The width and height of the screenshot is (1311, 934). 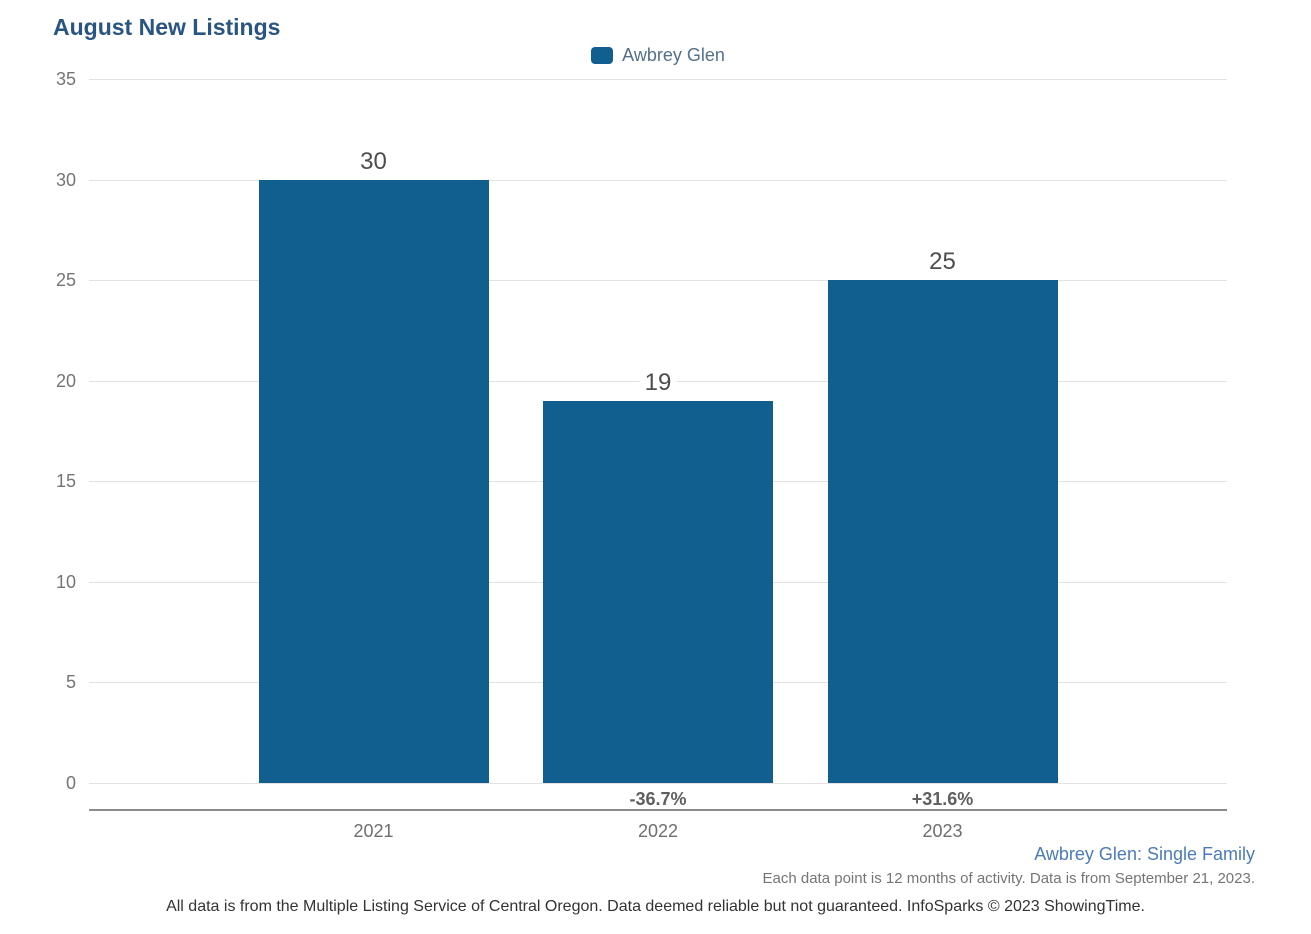 I want to click on bar-2022, so click(x=658, y=591).